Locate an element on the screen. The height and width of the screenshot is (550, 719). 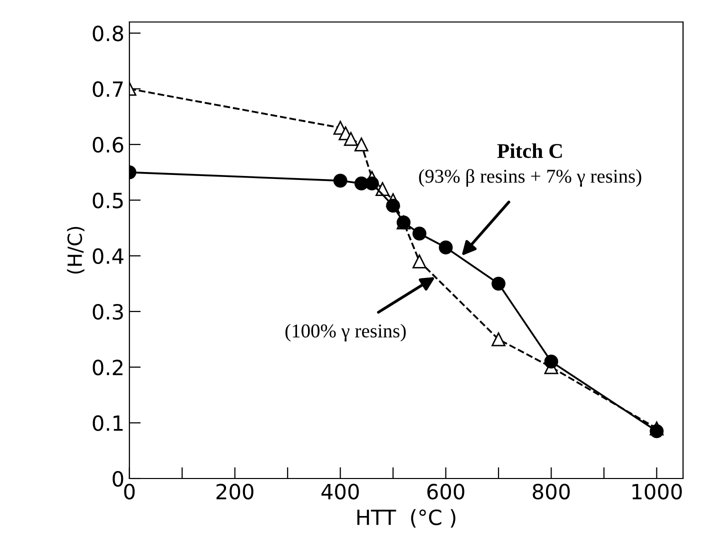
y-tick-label: 0.7 is located at coordinates (107, 89).